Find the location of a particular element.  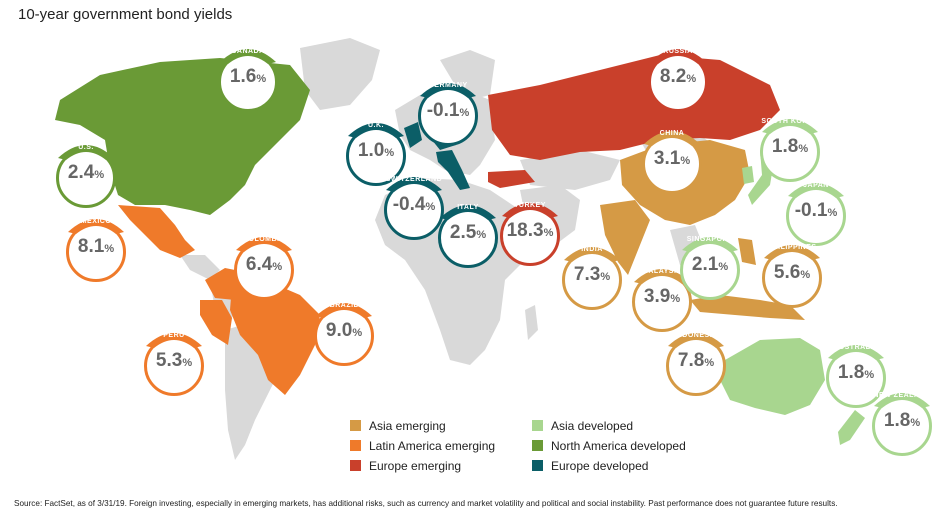

yield-value: 6.4% is located at coordinates (264, 265).